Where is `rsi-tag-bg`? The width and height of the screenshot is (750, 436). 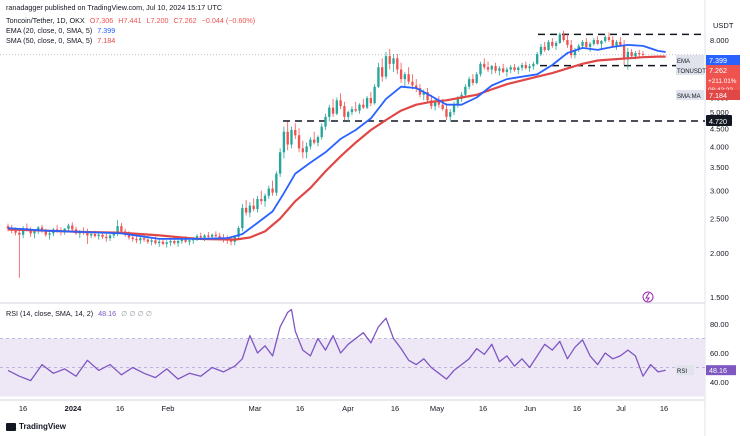 rsi-tag-bg is located at coordinates (721, 370).